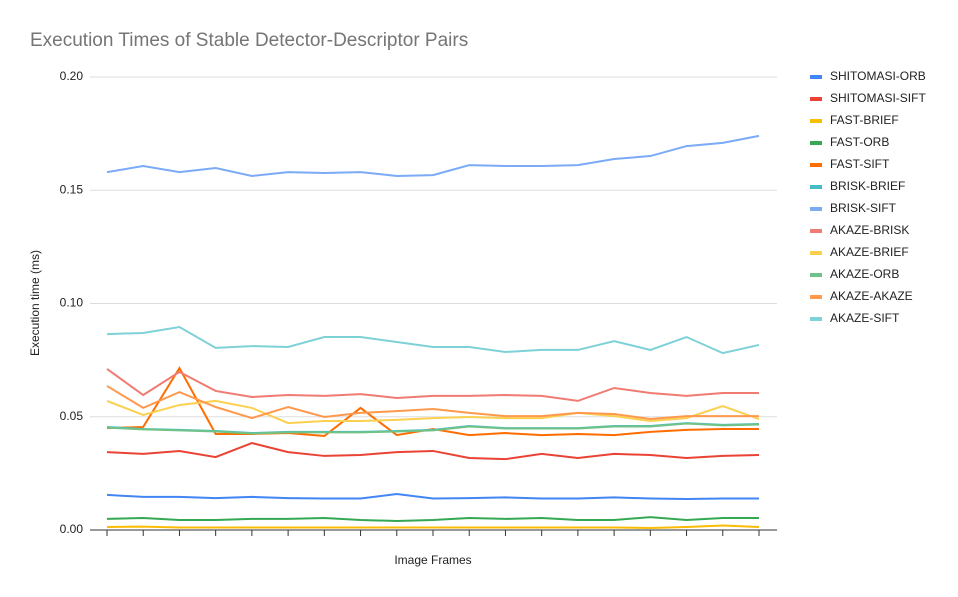  What do you see at coordinates (860, 164) in the screenshot?
I see `legend-label: FAST-SIFT` at bounding box center [860, 164].